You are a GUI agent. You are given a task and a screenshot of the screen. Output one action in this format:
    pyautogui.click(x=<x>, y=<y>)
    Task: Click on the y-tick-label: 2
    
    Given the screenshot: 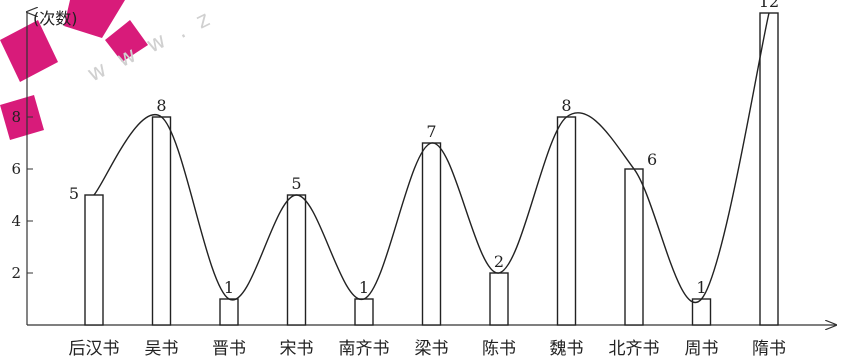 What is the action you would take?
    pyautogui.click(x=16, y=273)
    